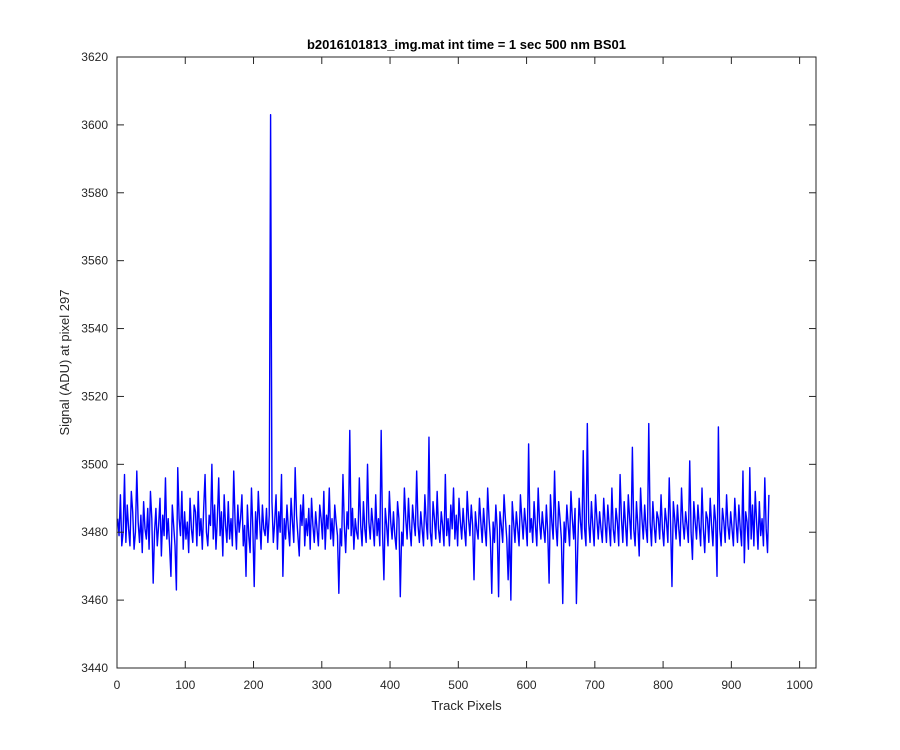 The width and height of the screenshot is (900, 750). Describe the element at coordinates (94, 261) in the screenshot. I see `y-tick-label: 3560` at that location.